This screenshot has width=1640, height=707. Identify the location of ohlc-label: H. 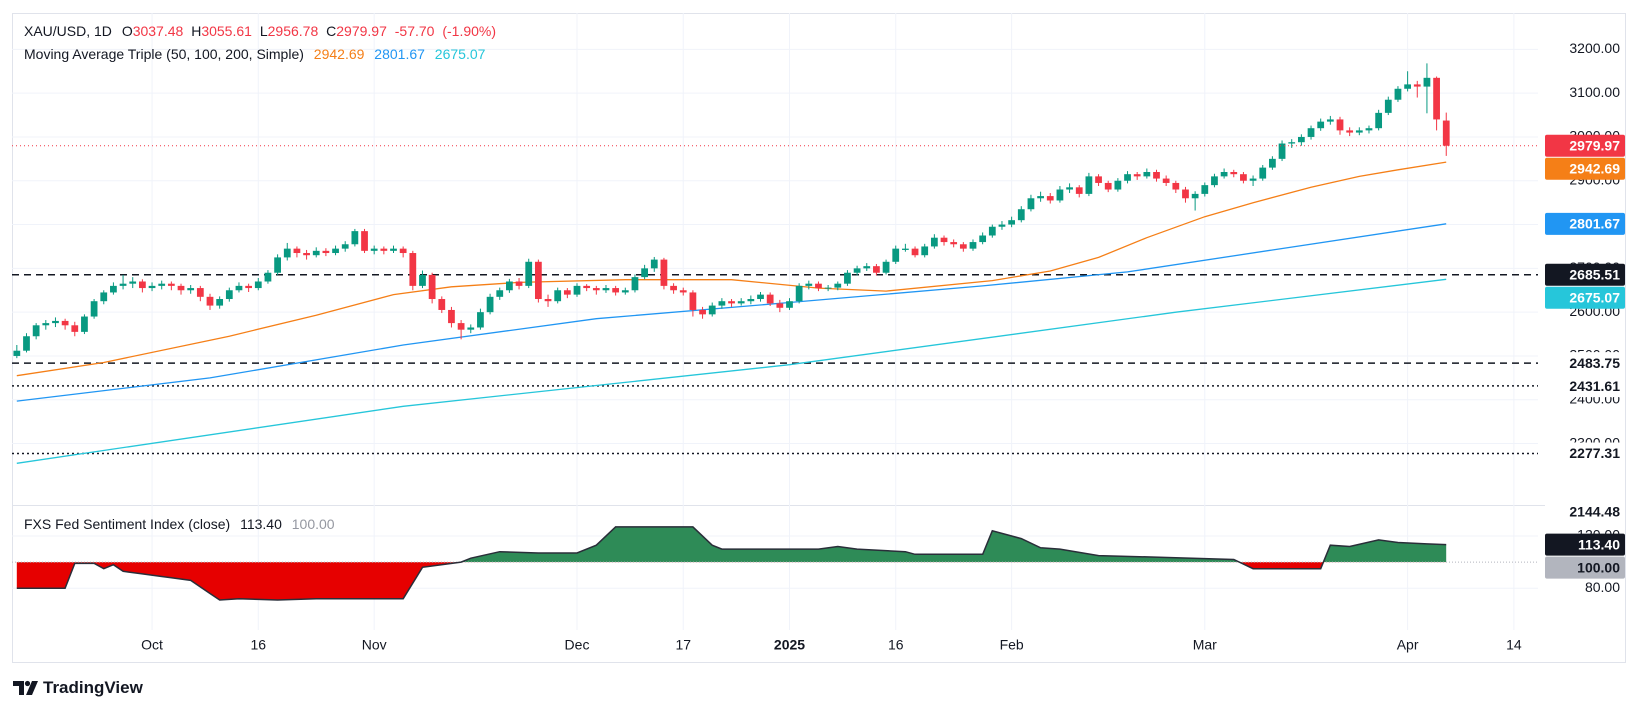
(196, 31).